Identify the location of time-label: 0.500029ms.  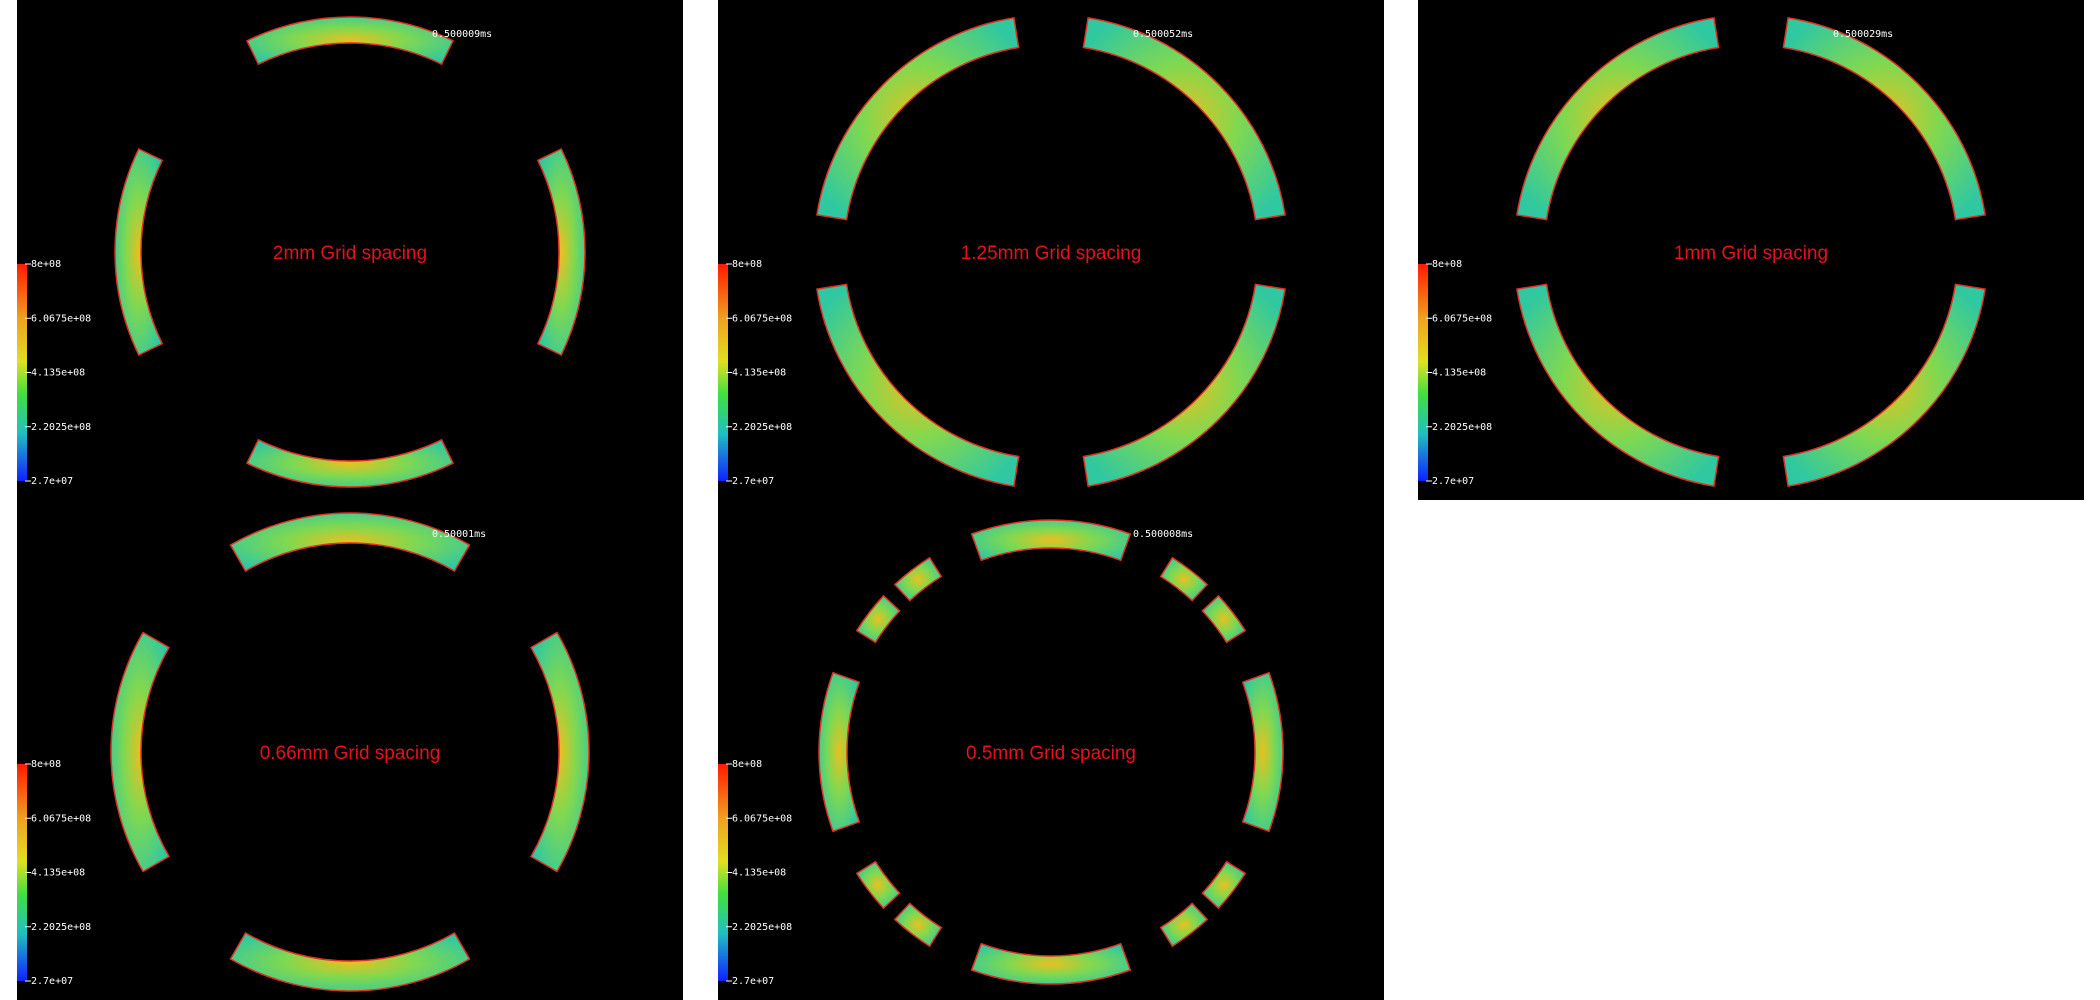
(1863, 34).